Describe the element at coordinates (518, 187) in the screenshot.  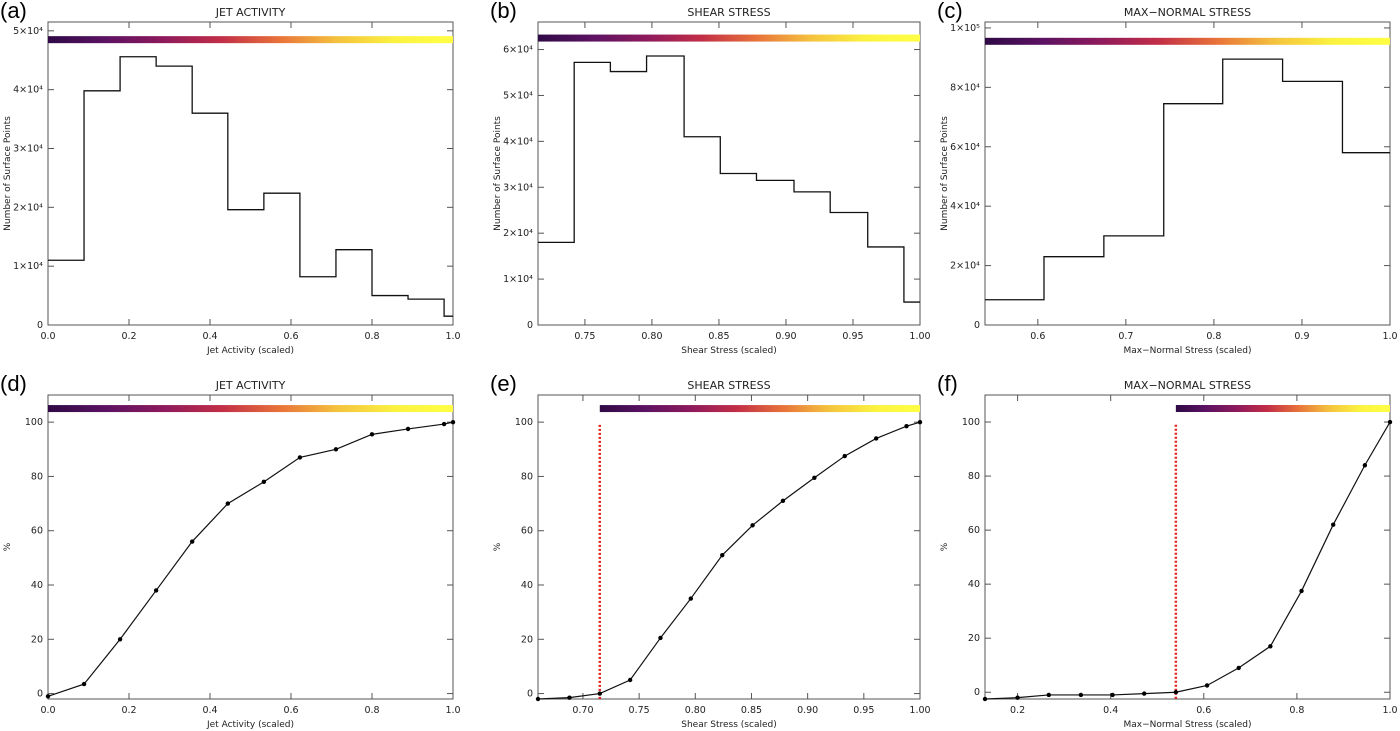
I see `y-tick-label: 3×10⁴` at that location.